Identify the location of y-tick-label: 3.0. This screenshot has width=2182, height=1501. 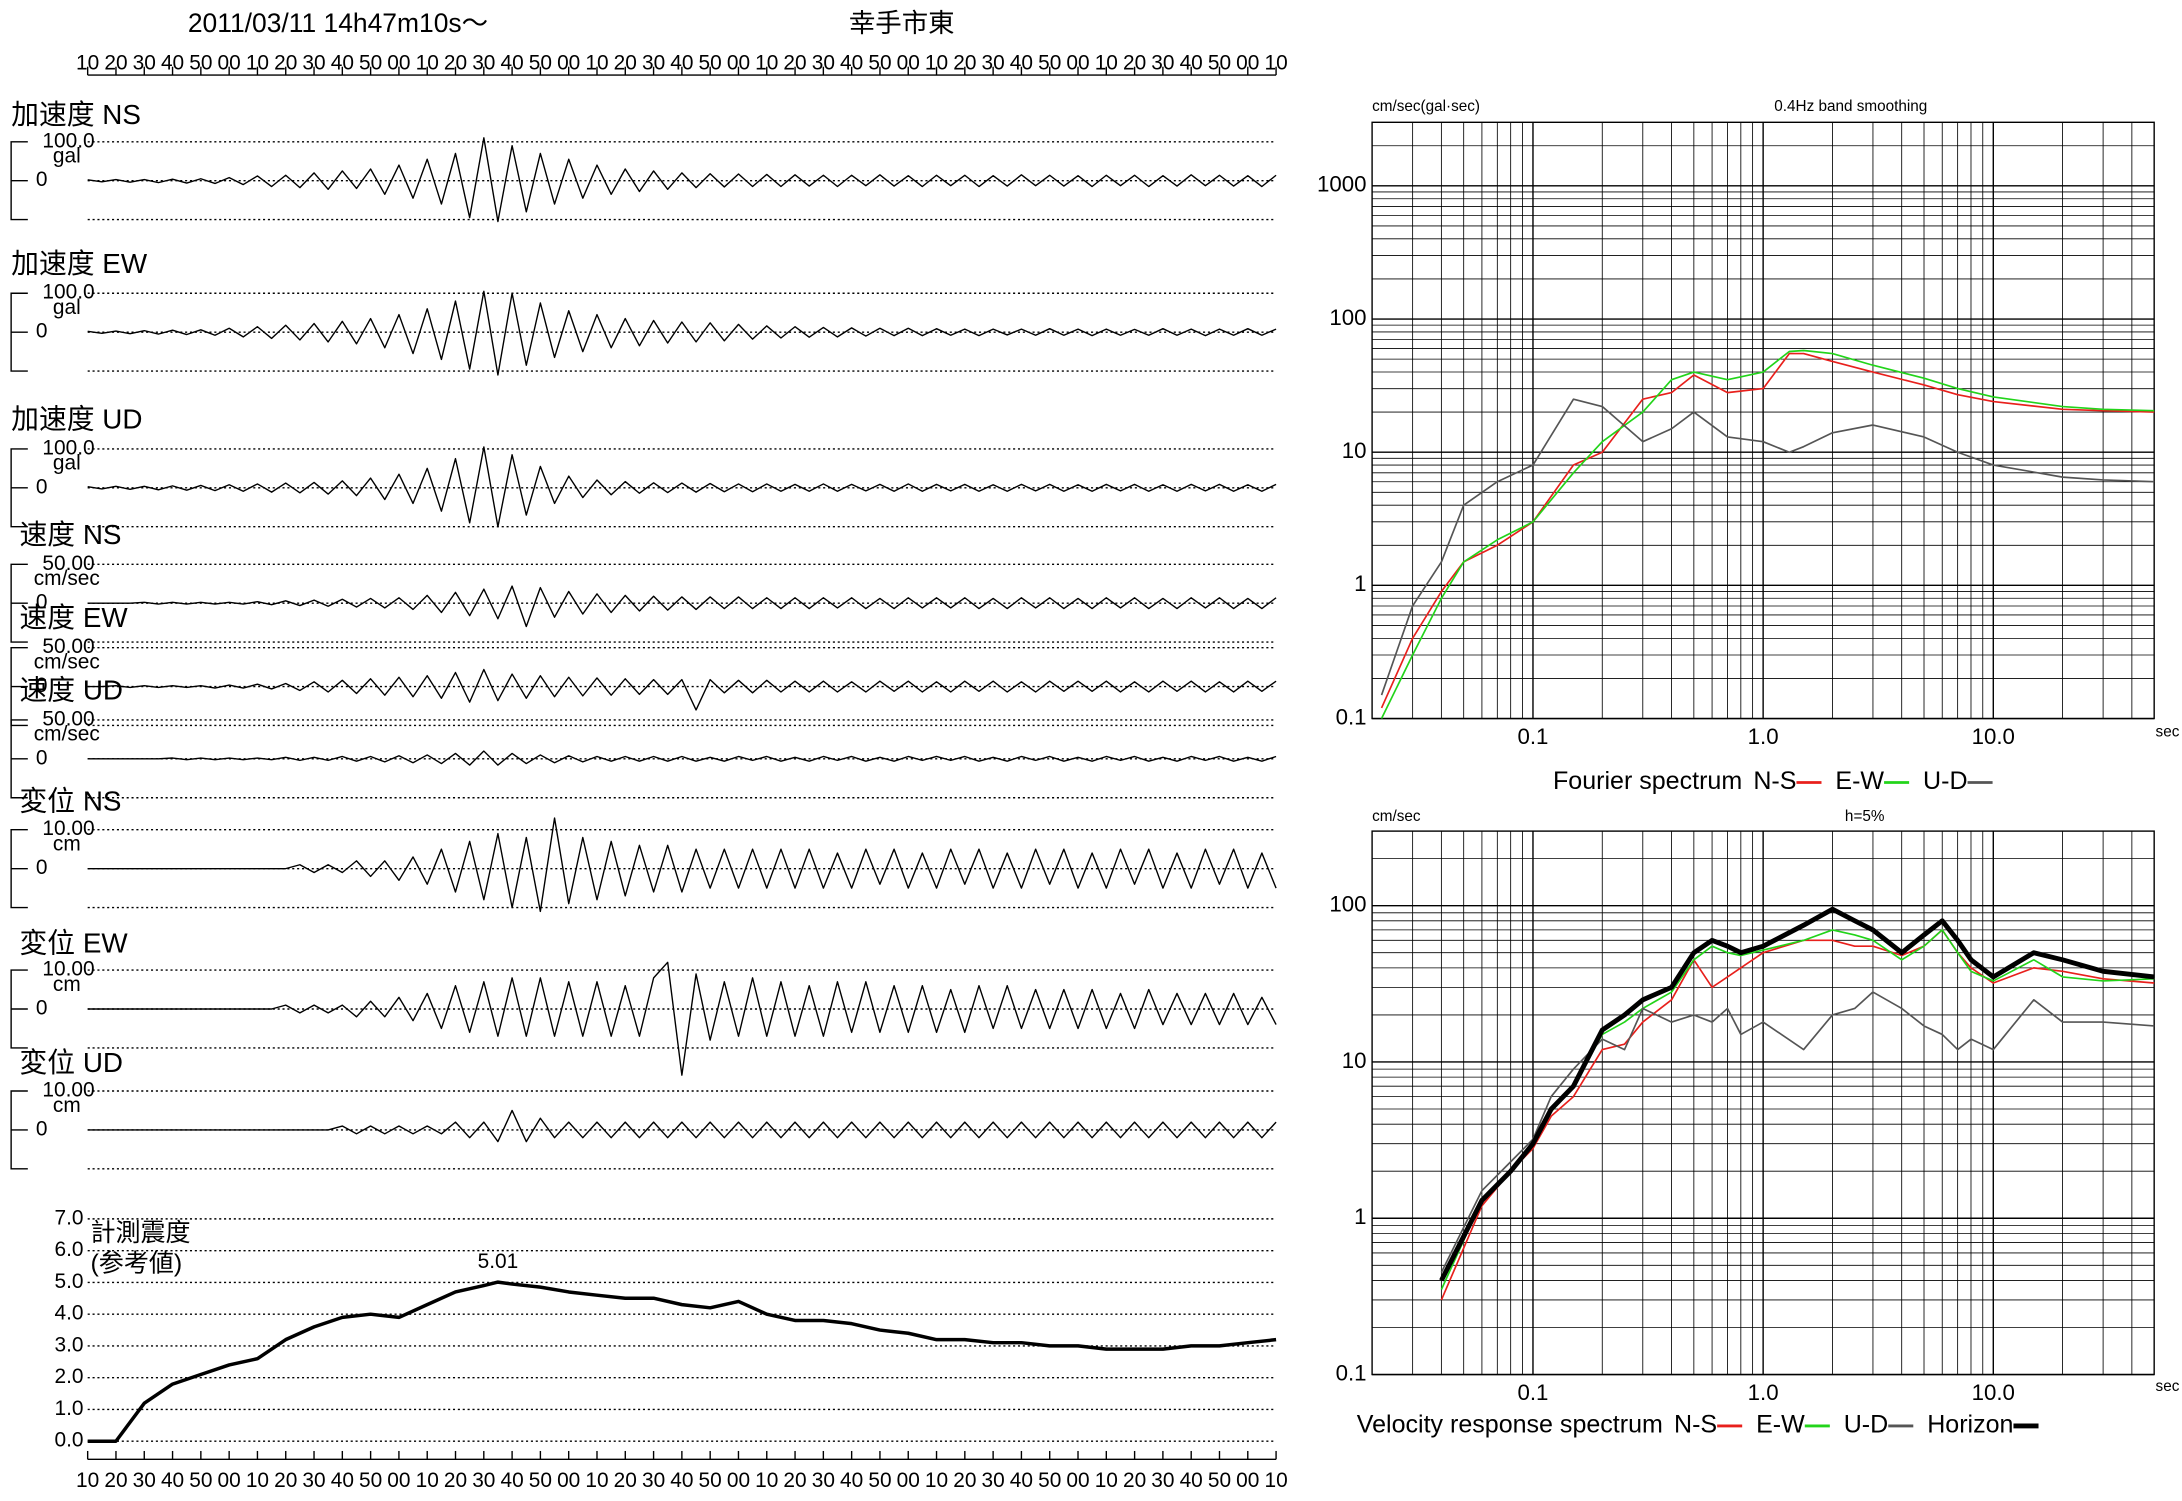
(68, 1344).